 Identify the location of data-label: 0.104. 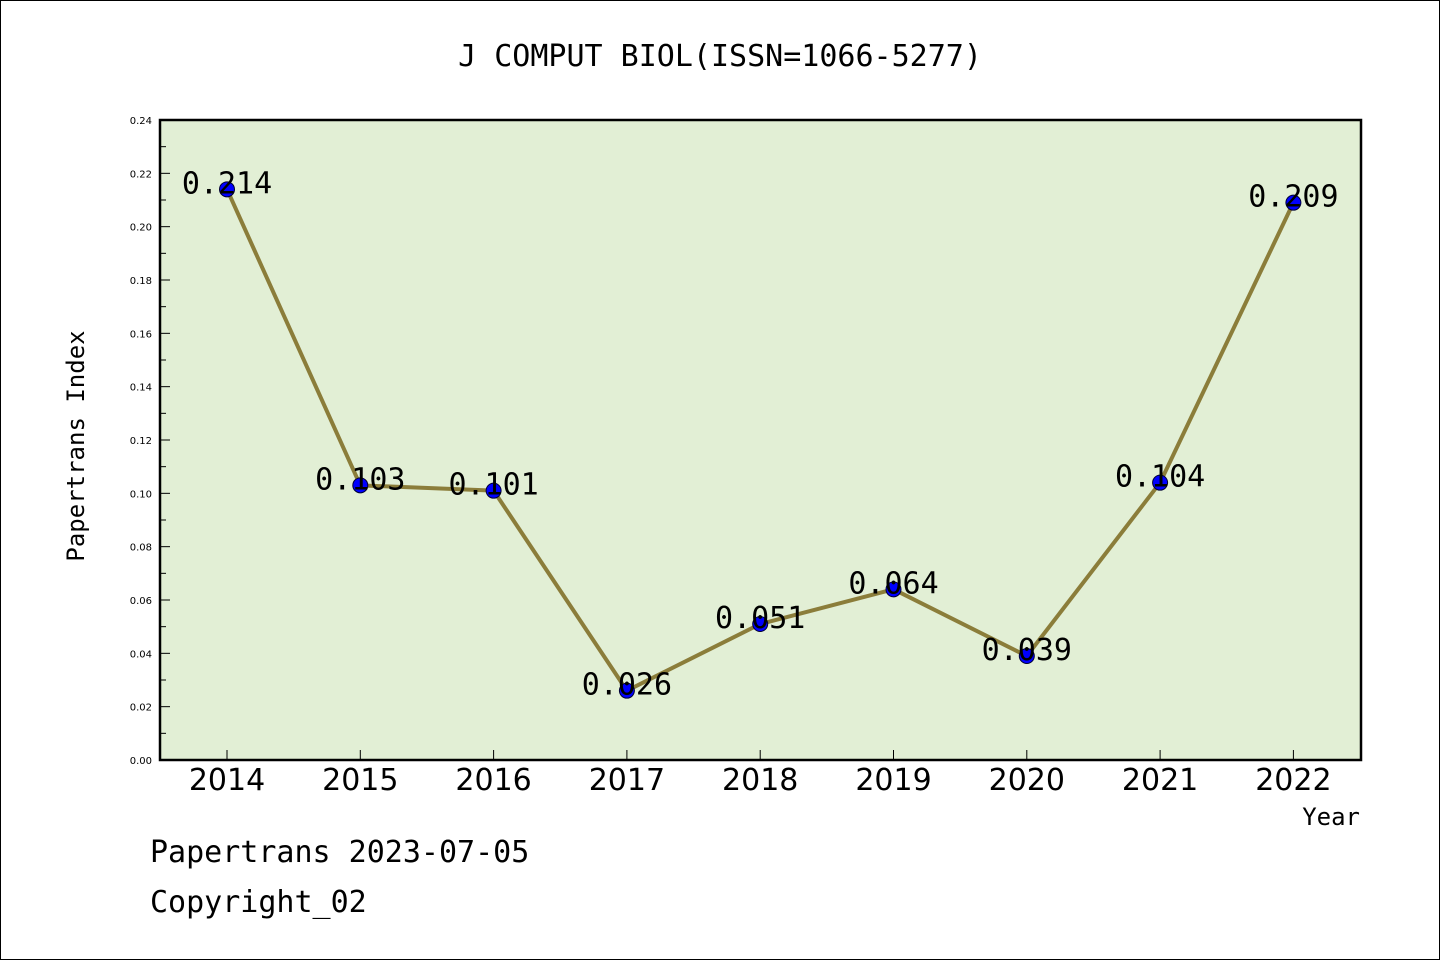
(1160, 477).